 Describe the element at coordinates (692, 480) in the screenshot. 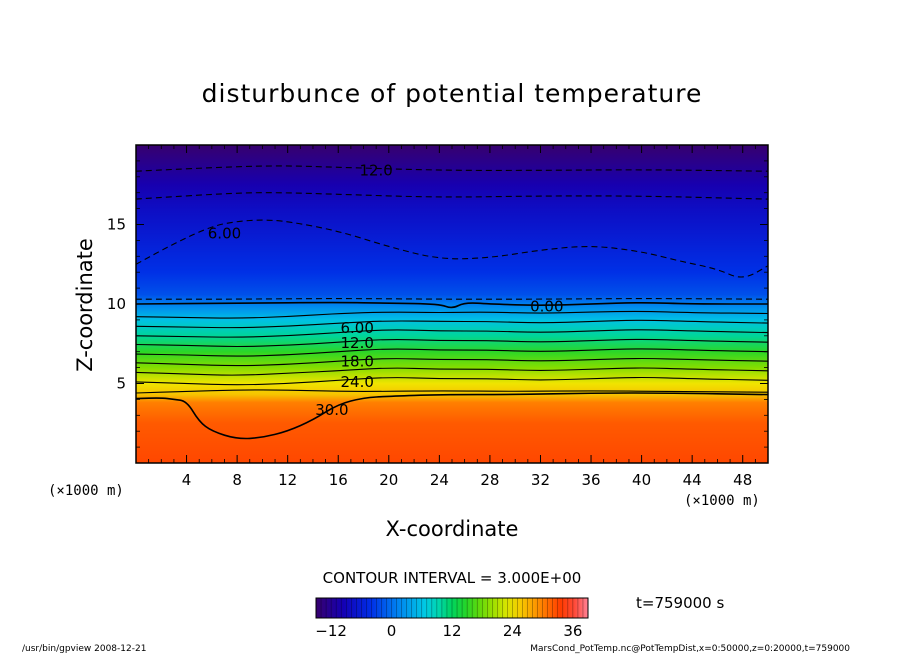

I see `x-tick-label: 44` at that location.